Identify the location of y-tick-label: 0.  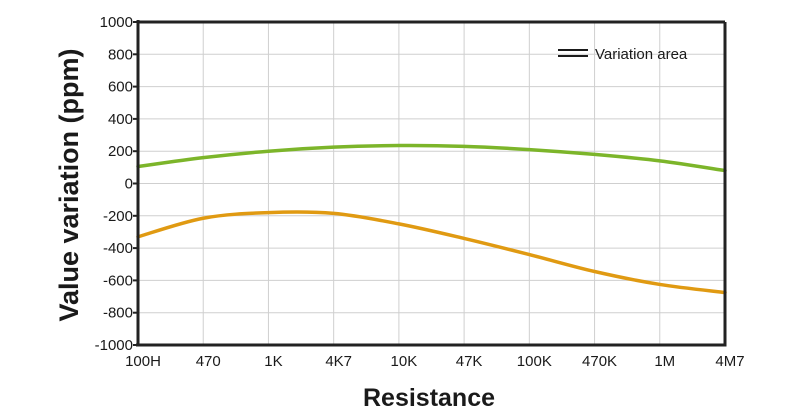
(129, 184).